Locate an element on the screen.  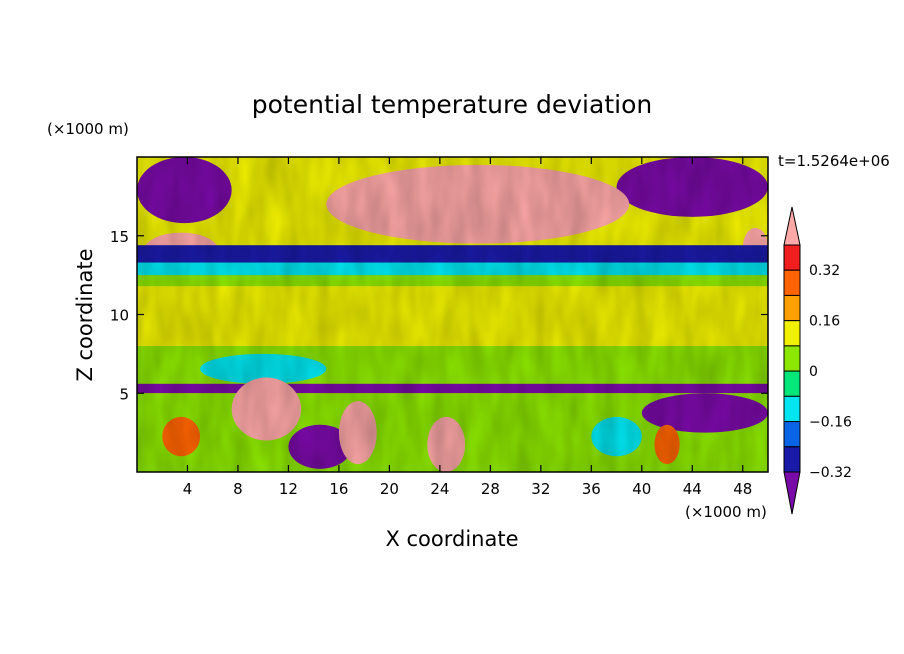
x-tick-label: 4 is located at coordinates (188, 489).